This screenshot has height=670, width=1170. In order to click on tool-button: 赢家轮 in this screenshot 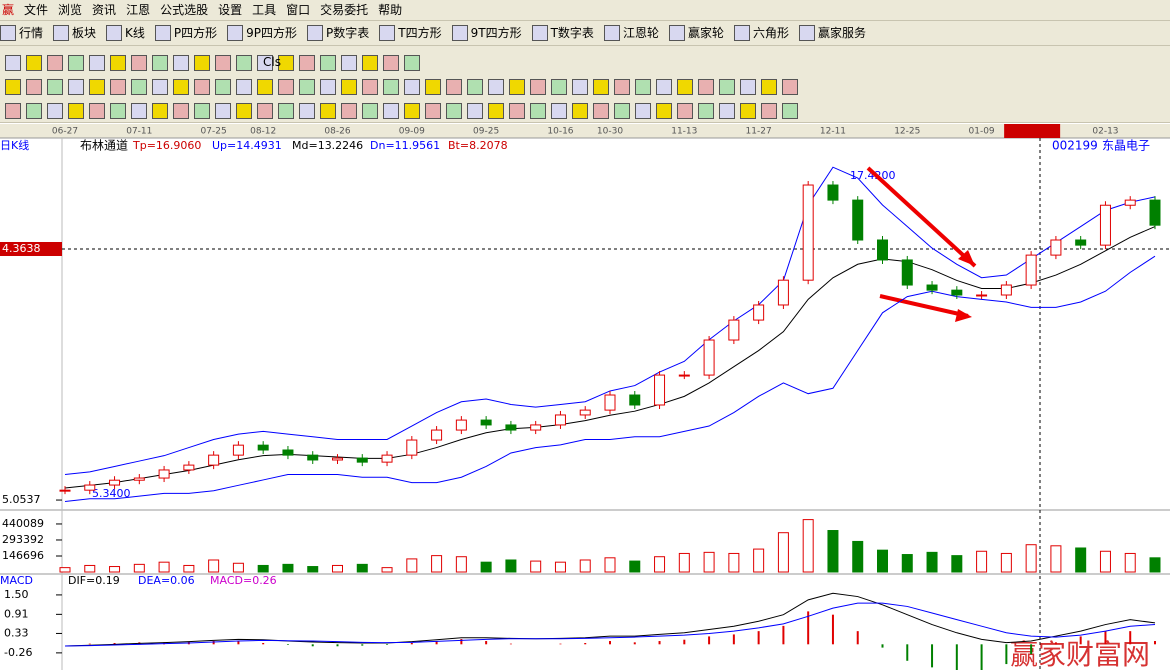, I will do `click(696, 33)`.